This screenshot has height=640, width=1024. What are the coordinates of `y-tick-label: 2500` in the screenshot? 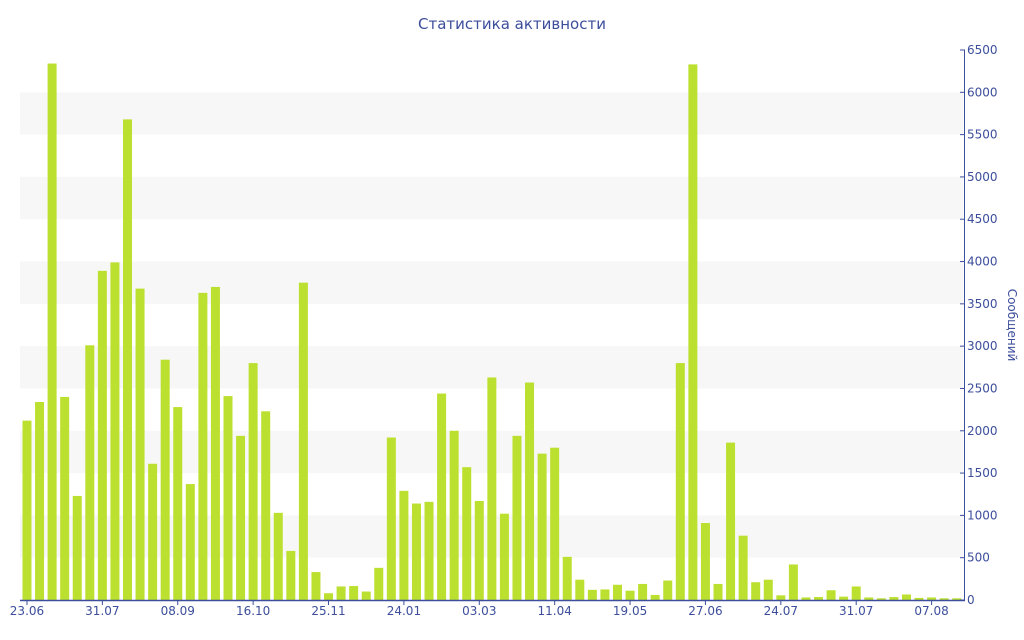 It's located at (982, 388).